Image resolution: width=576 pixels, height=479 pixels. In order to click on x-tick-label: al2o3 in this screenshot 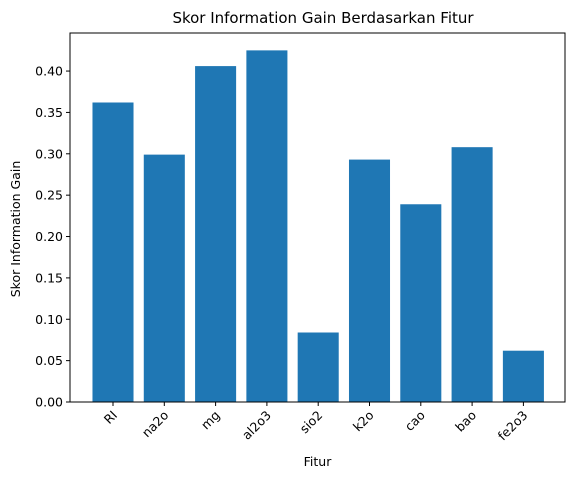, I will do `click(256, 425)`.